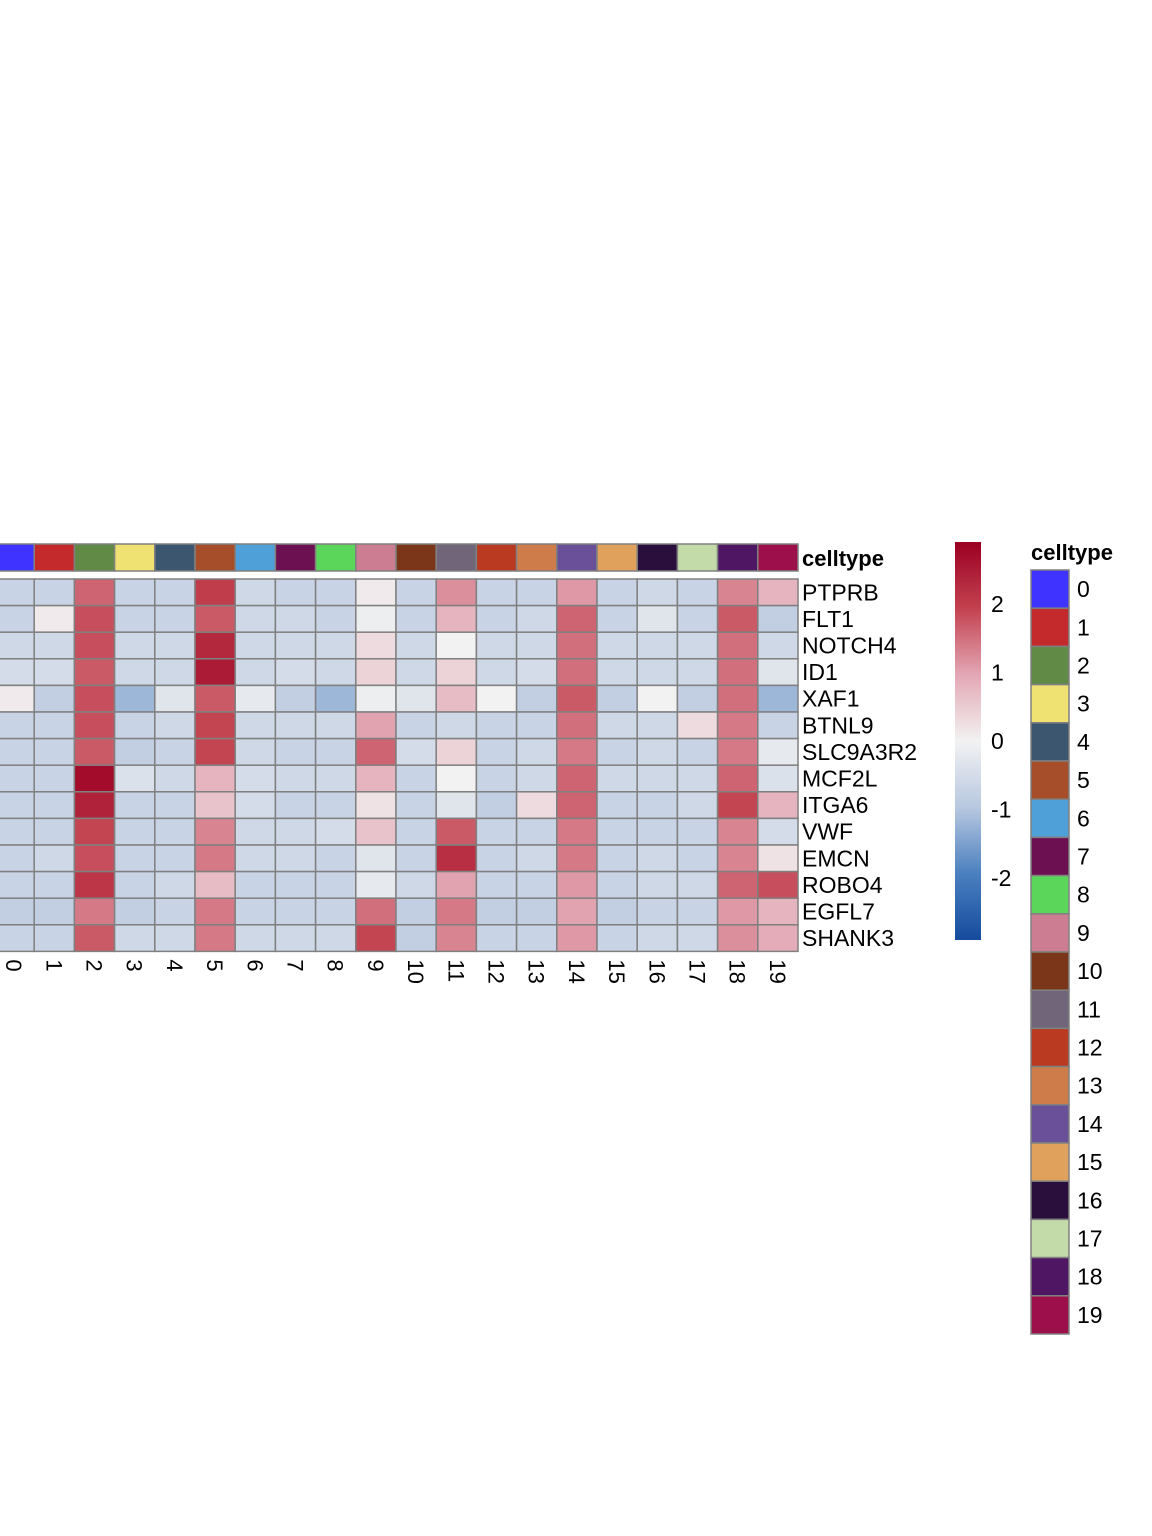 The image size is (1152, 1536). Describe the element at coordinates (656, 971) in the screenshot. I see `column-label: 16` at that location.